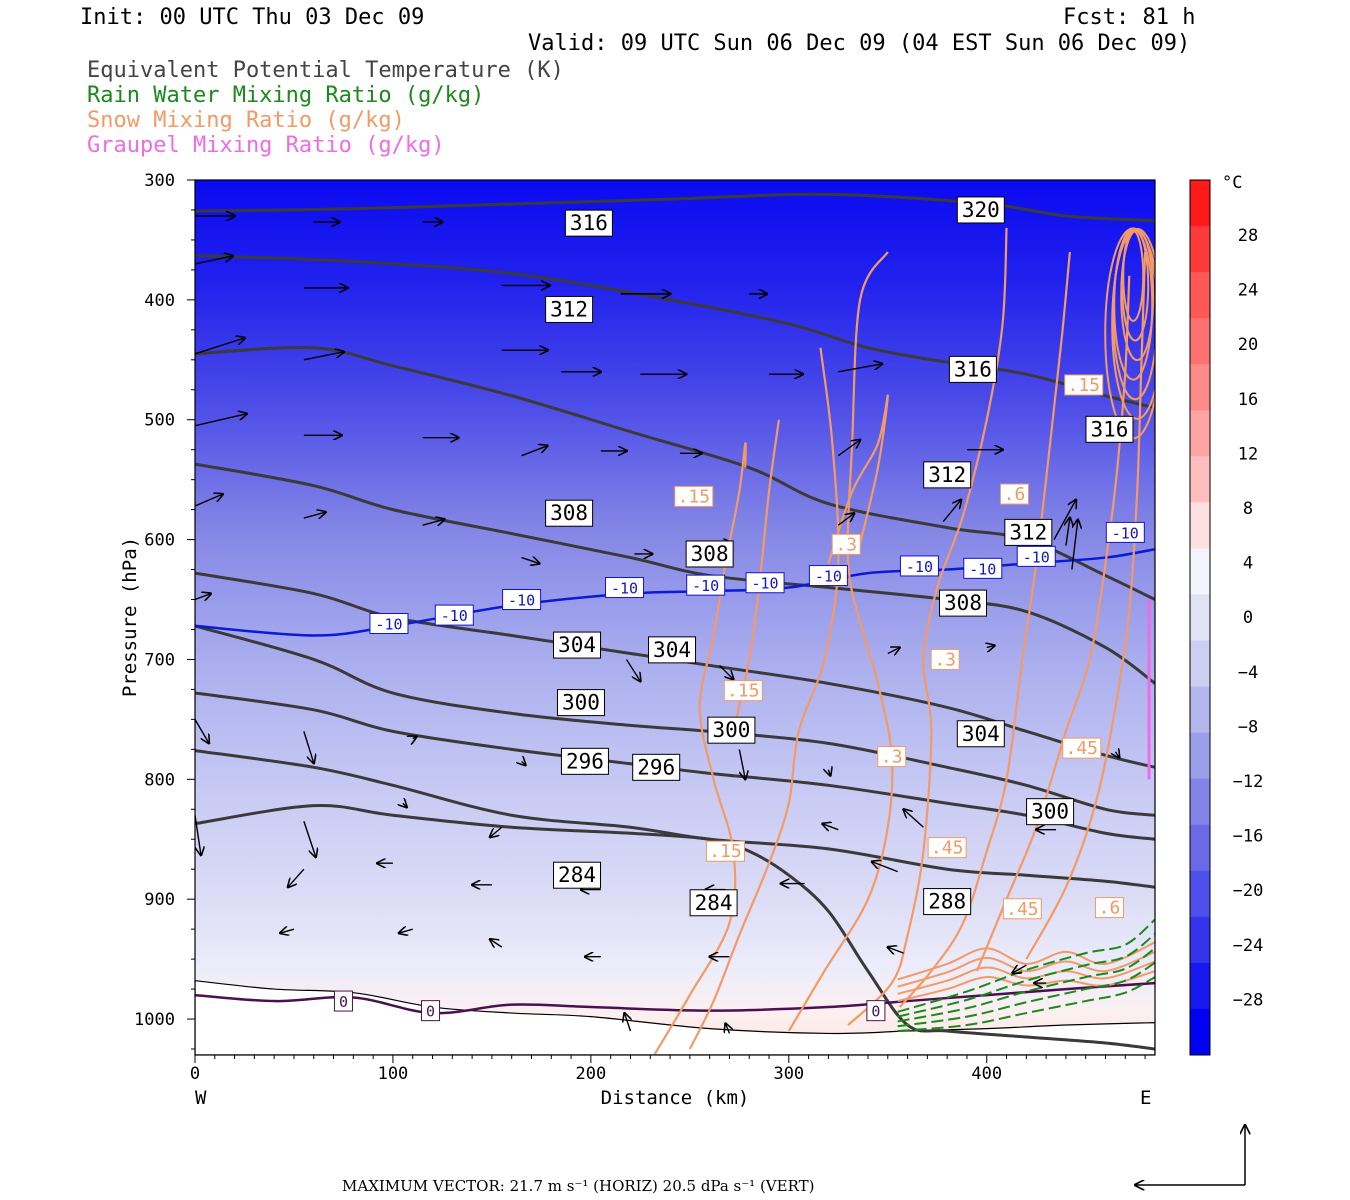  Describe the element at coordinates (591, 1074) in the screenshot. I see `x-tick-label: 200` at that location.